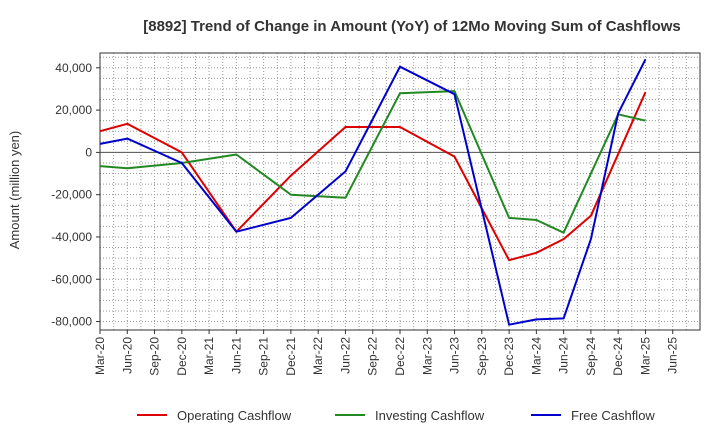 Image resolution: width=720 pixels, height=440 pixels. What do you see at coordinates (455, 355) in the screenshot?
I see `x-tick-label: Jun-23` at bounding box center [455, 355].